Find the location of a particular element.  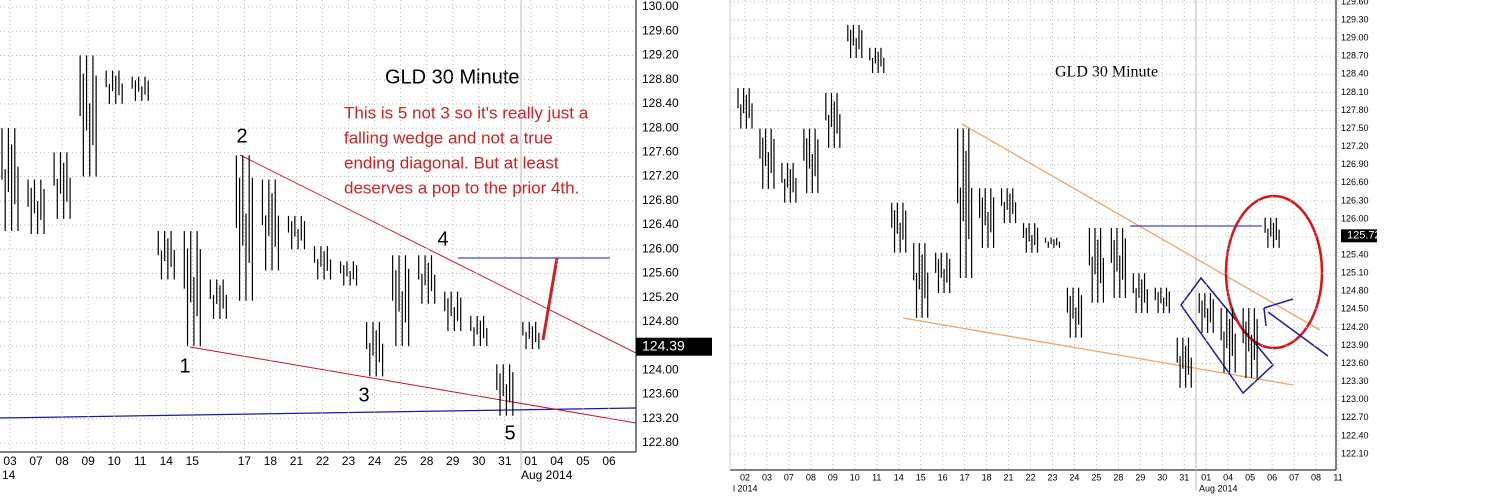

last-price-tag is located at coordinates (1359, 236).